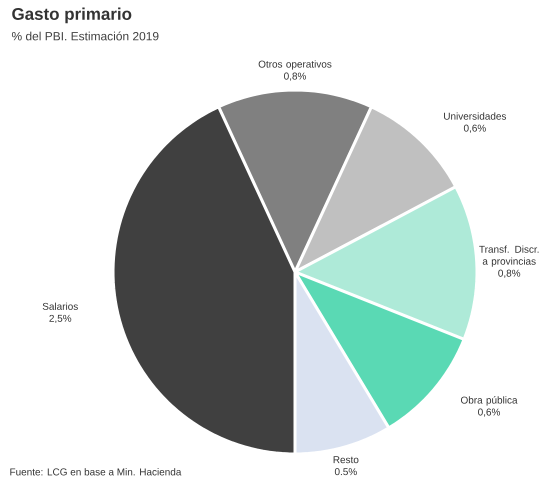  What do you see at coordinates (72, 16) in the screenshot?
I see `chart-title: Gasto primario` at bounding box center [72, 16].